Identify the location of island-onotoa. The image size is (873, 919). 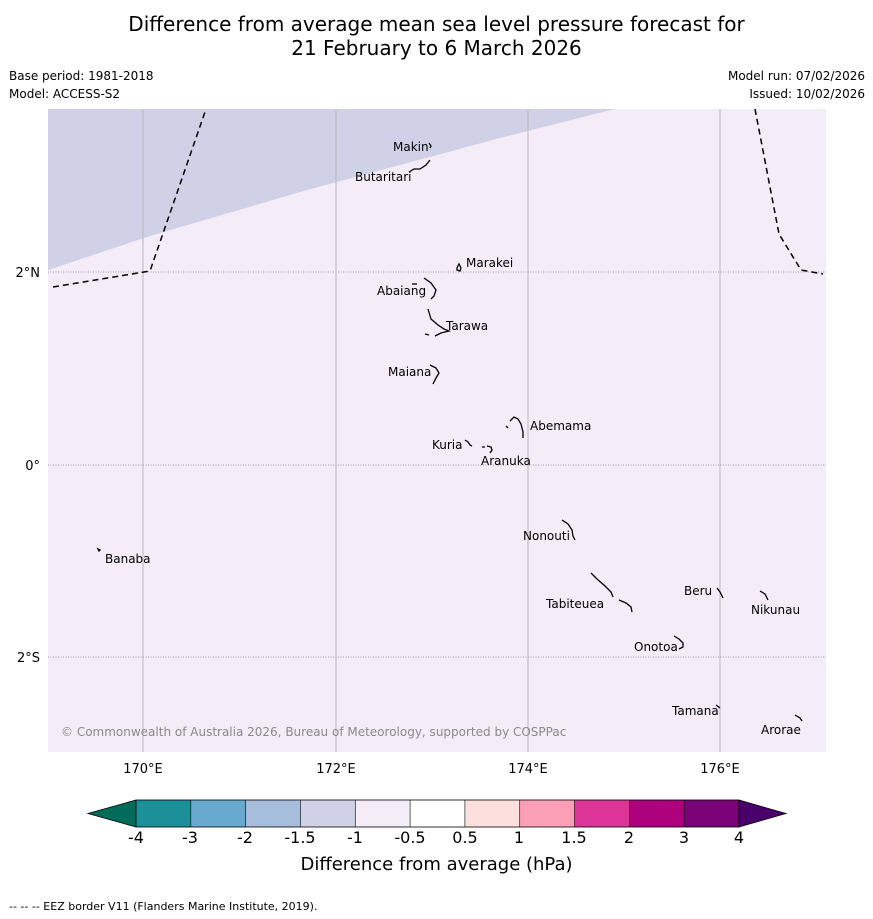
(678, 642).